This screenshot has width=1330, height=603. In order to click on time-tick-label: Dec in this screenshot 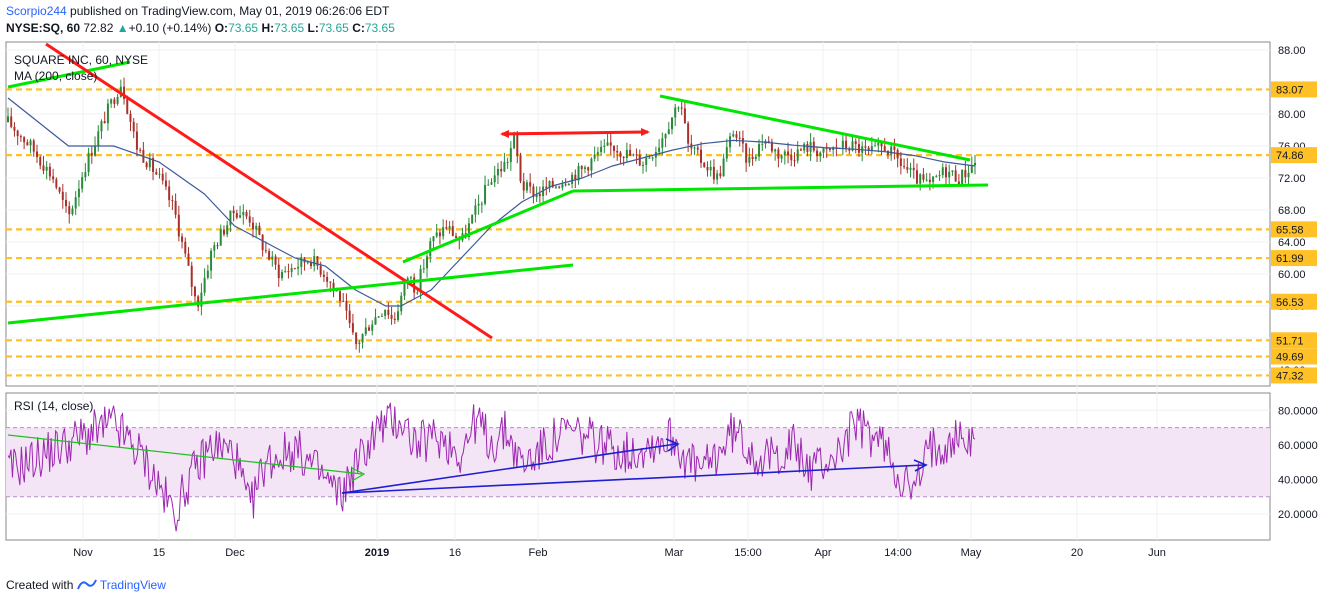, I will do `click(235, 553)`.